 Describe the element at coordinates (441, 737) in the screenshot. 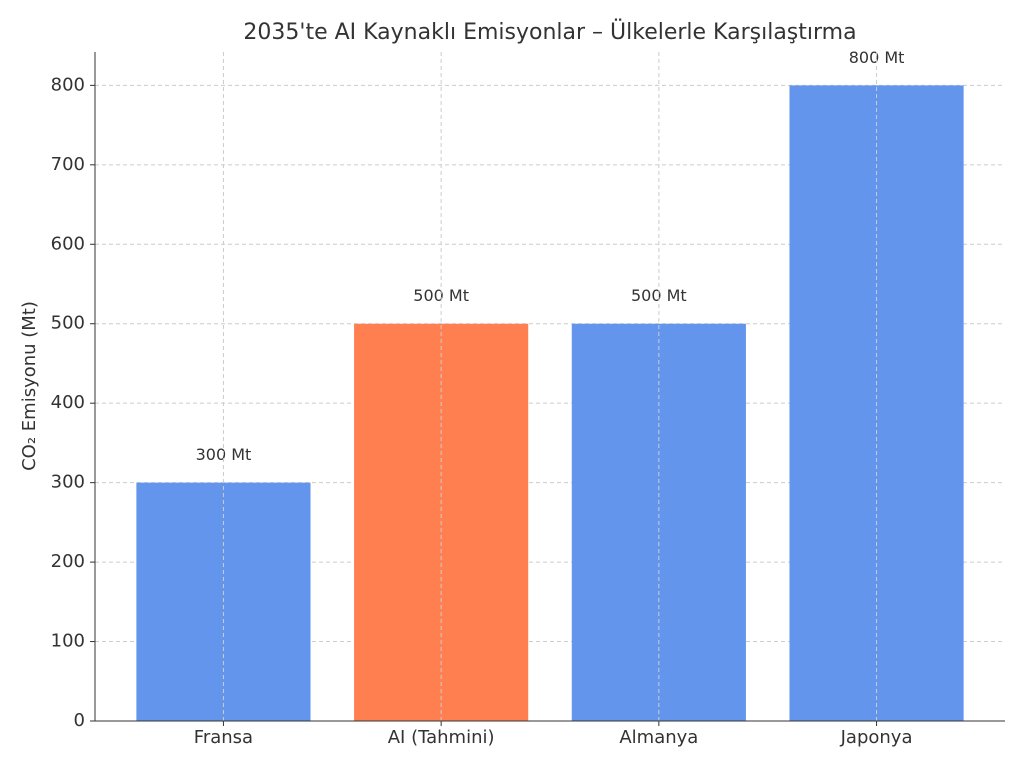

I see `x-tick-label: AI (Tahmini)` at that location.